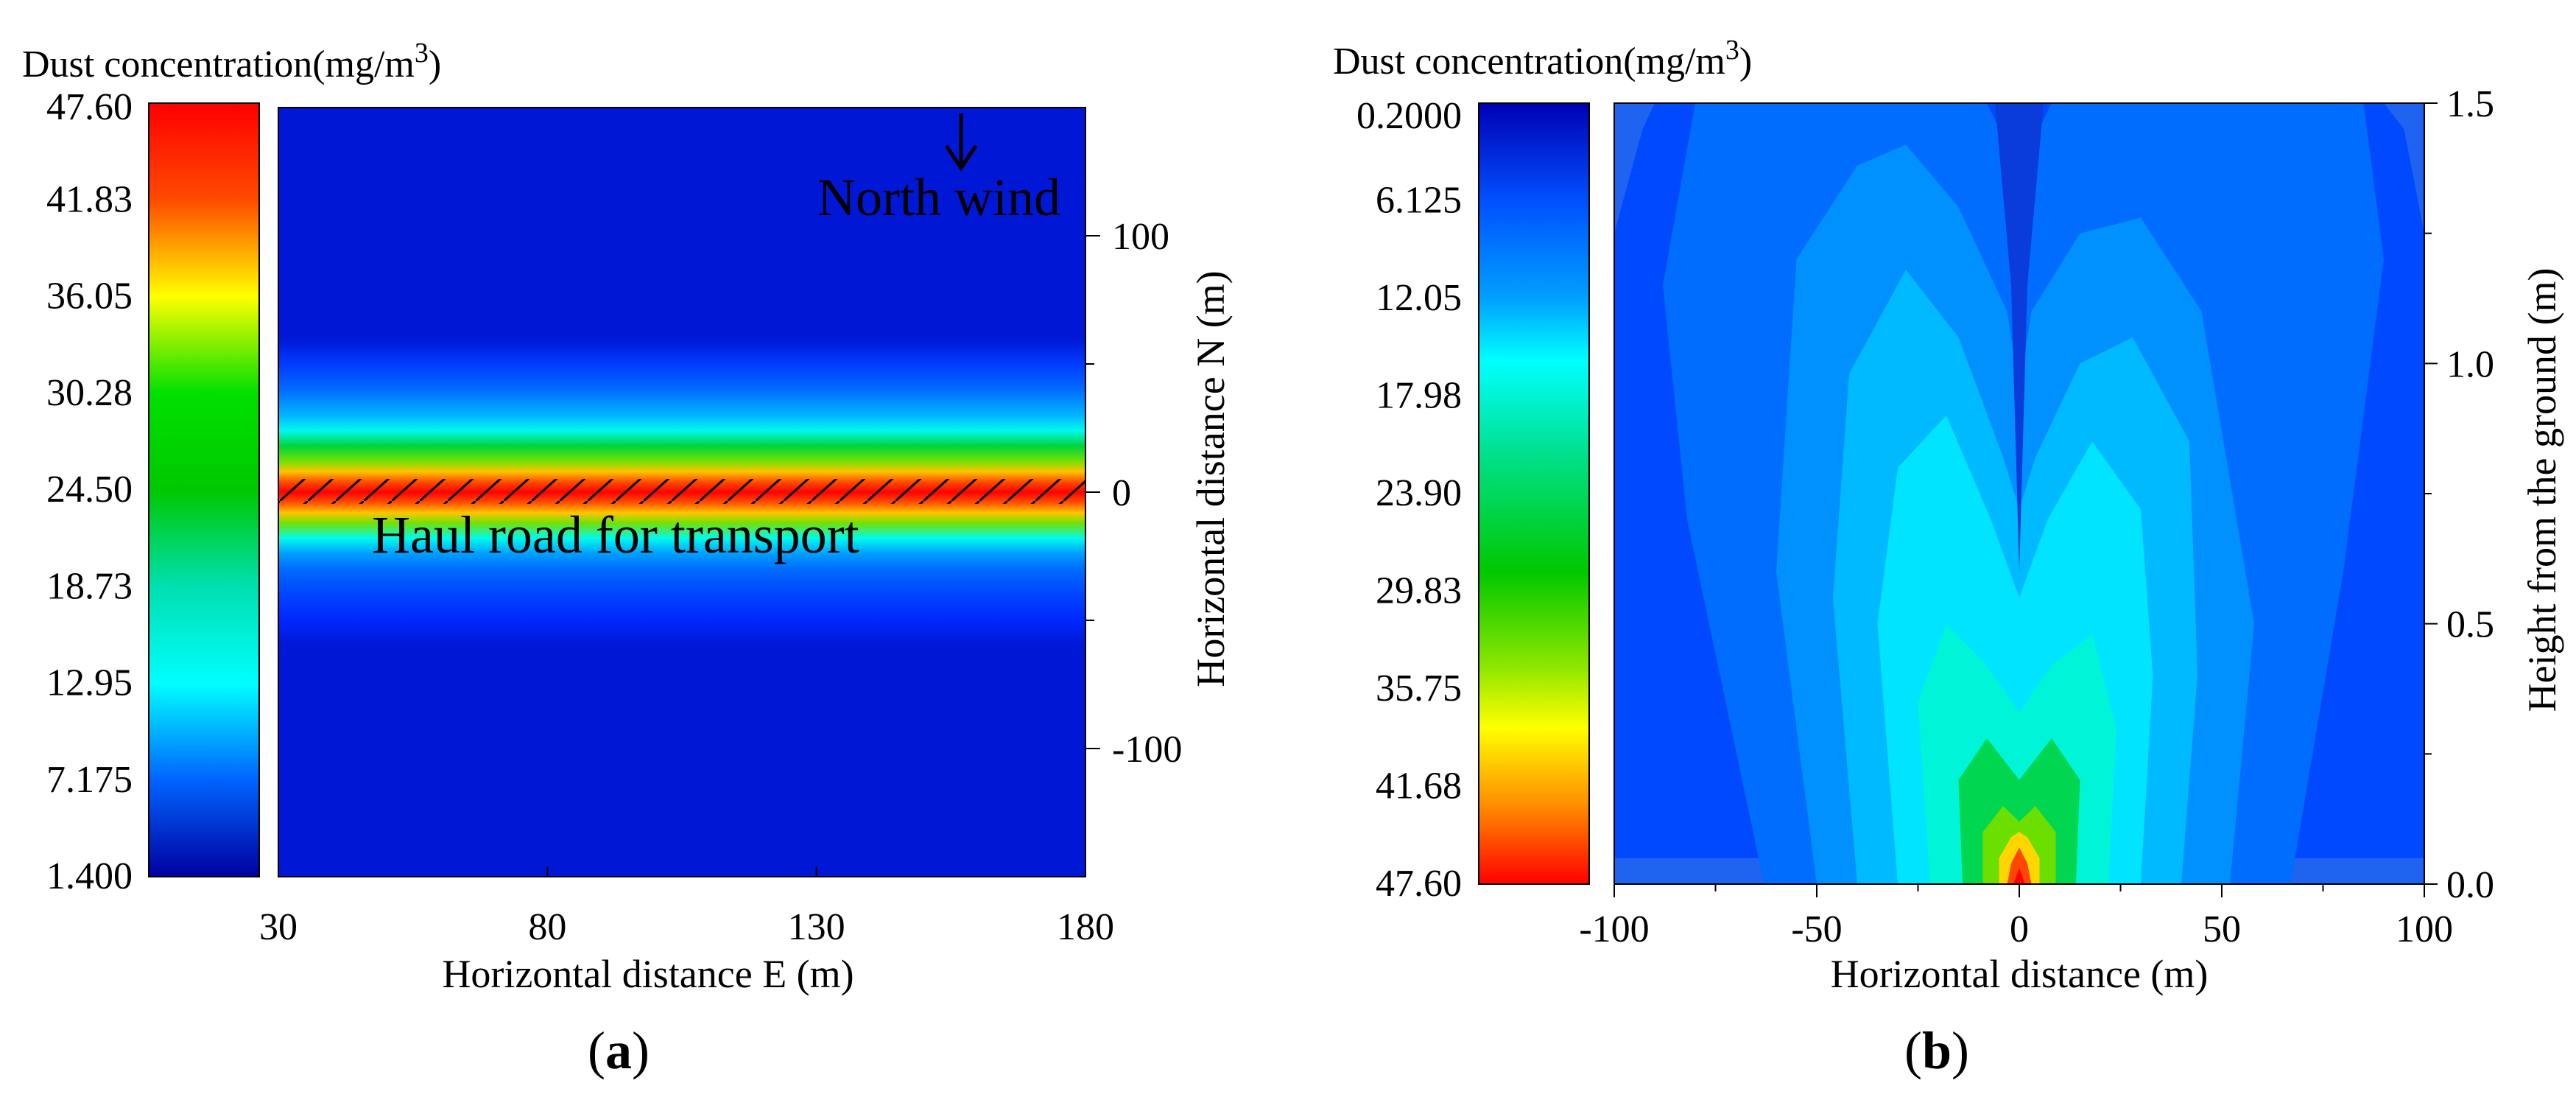  Describe the element at coordinates (1937, 1050) in the screenshot. I see `panel-b-label: (b)` at that location.